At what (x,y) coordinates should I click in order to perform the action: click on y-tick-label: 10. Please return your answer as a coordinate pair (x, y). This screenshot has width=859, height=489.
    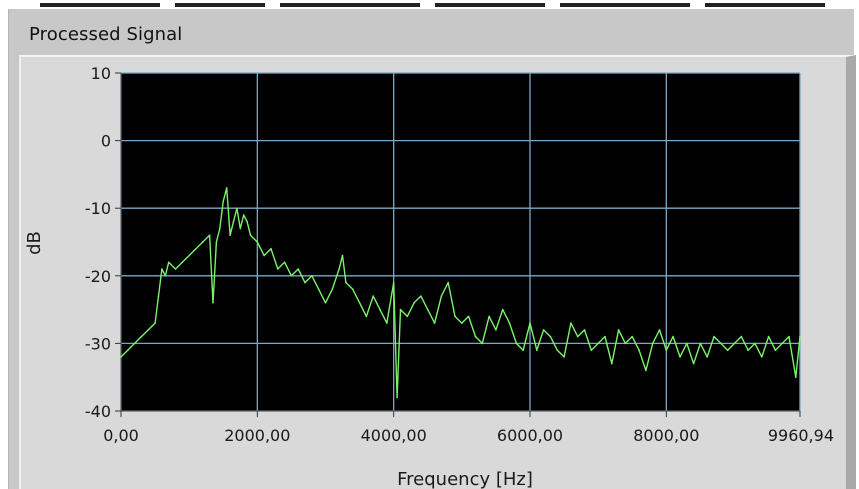
    Looking at the image, I should click on (101, 73).